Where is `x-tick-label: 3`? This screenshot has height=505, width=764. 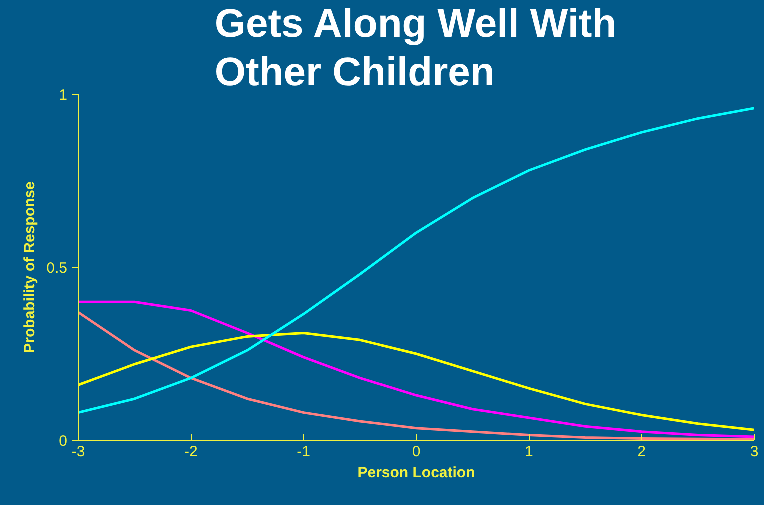
x-tick-label: 3 is located at coordinates (754, 452).